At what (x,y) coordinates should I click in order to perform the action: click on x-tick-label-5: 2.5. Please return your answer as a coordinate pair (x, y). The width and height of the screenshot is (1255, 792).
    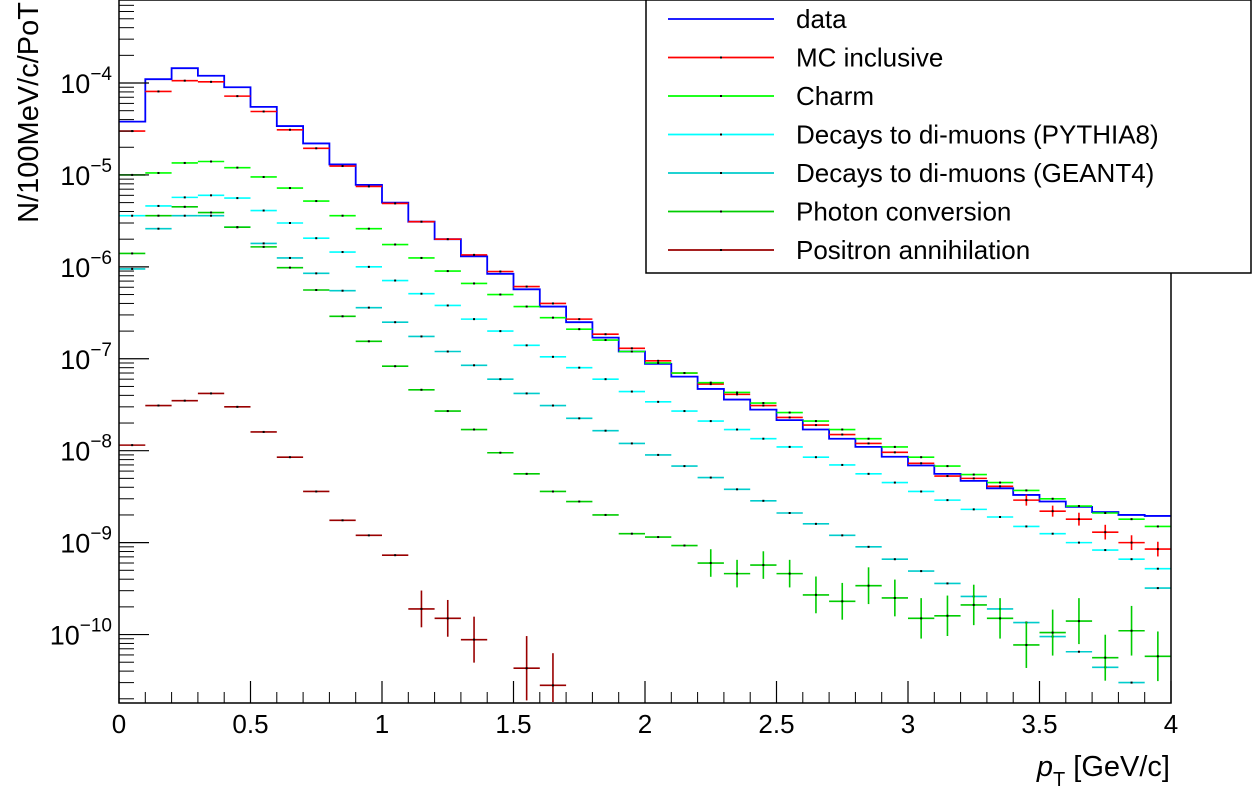
    Looking at the image, I should click on (776, 724).